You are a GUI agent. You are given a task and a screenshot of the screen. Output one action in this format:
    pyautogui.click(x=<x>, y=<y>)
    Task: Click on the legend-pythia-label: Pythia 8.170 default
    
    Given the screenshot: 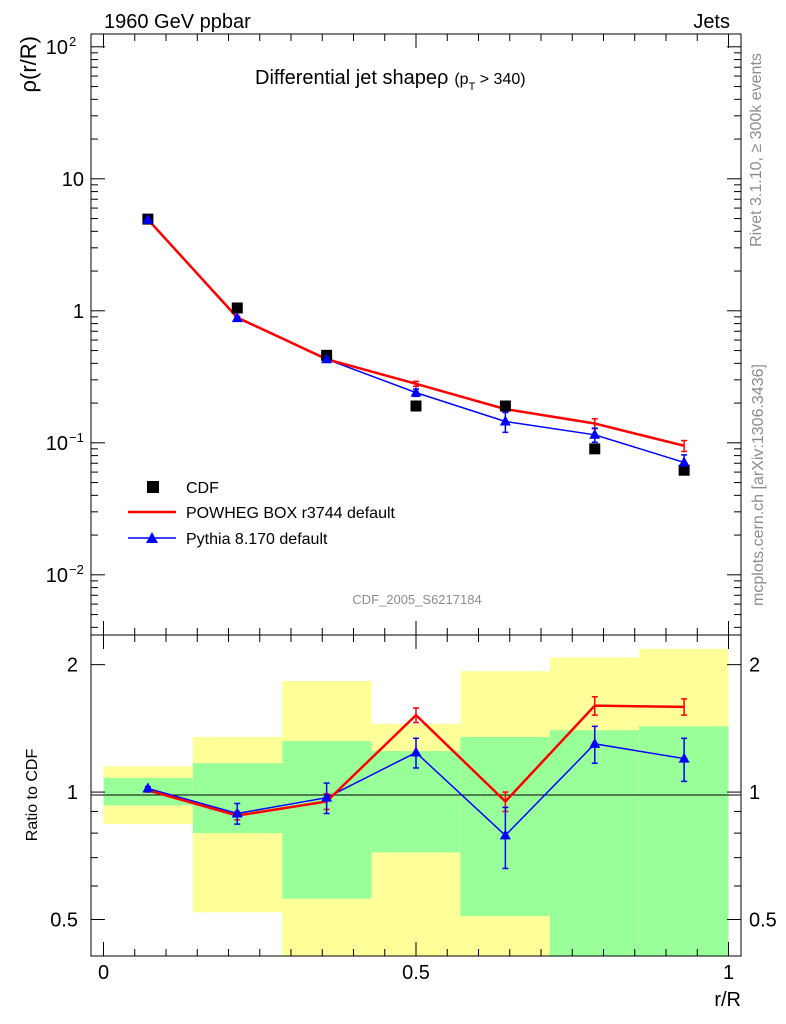 What is the action you would take?
    pyautogui.click(x=257, y=539)
    